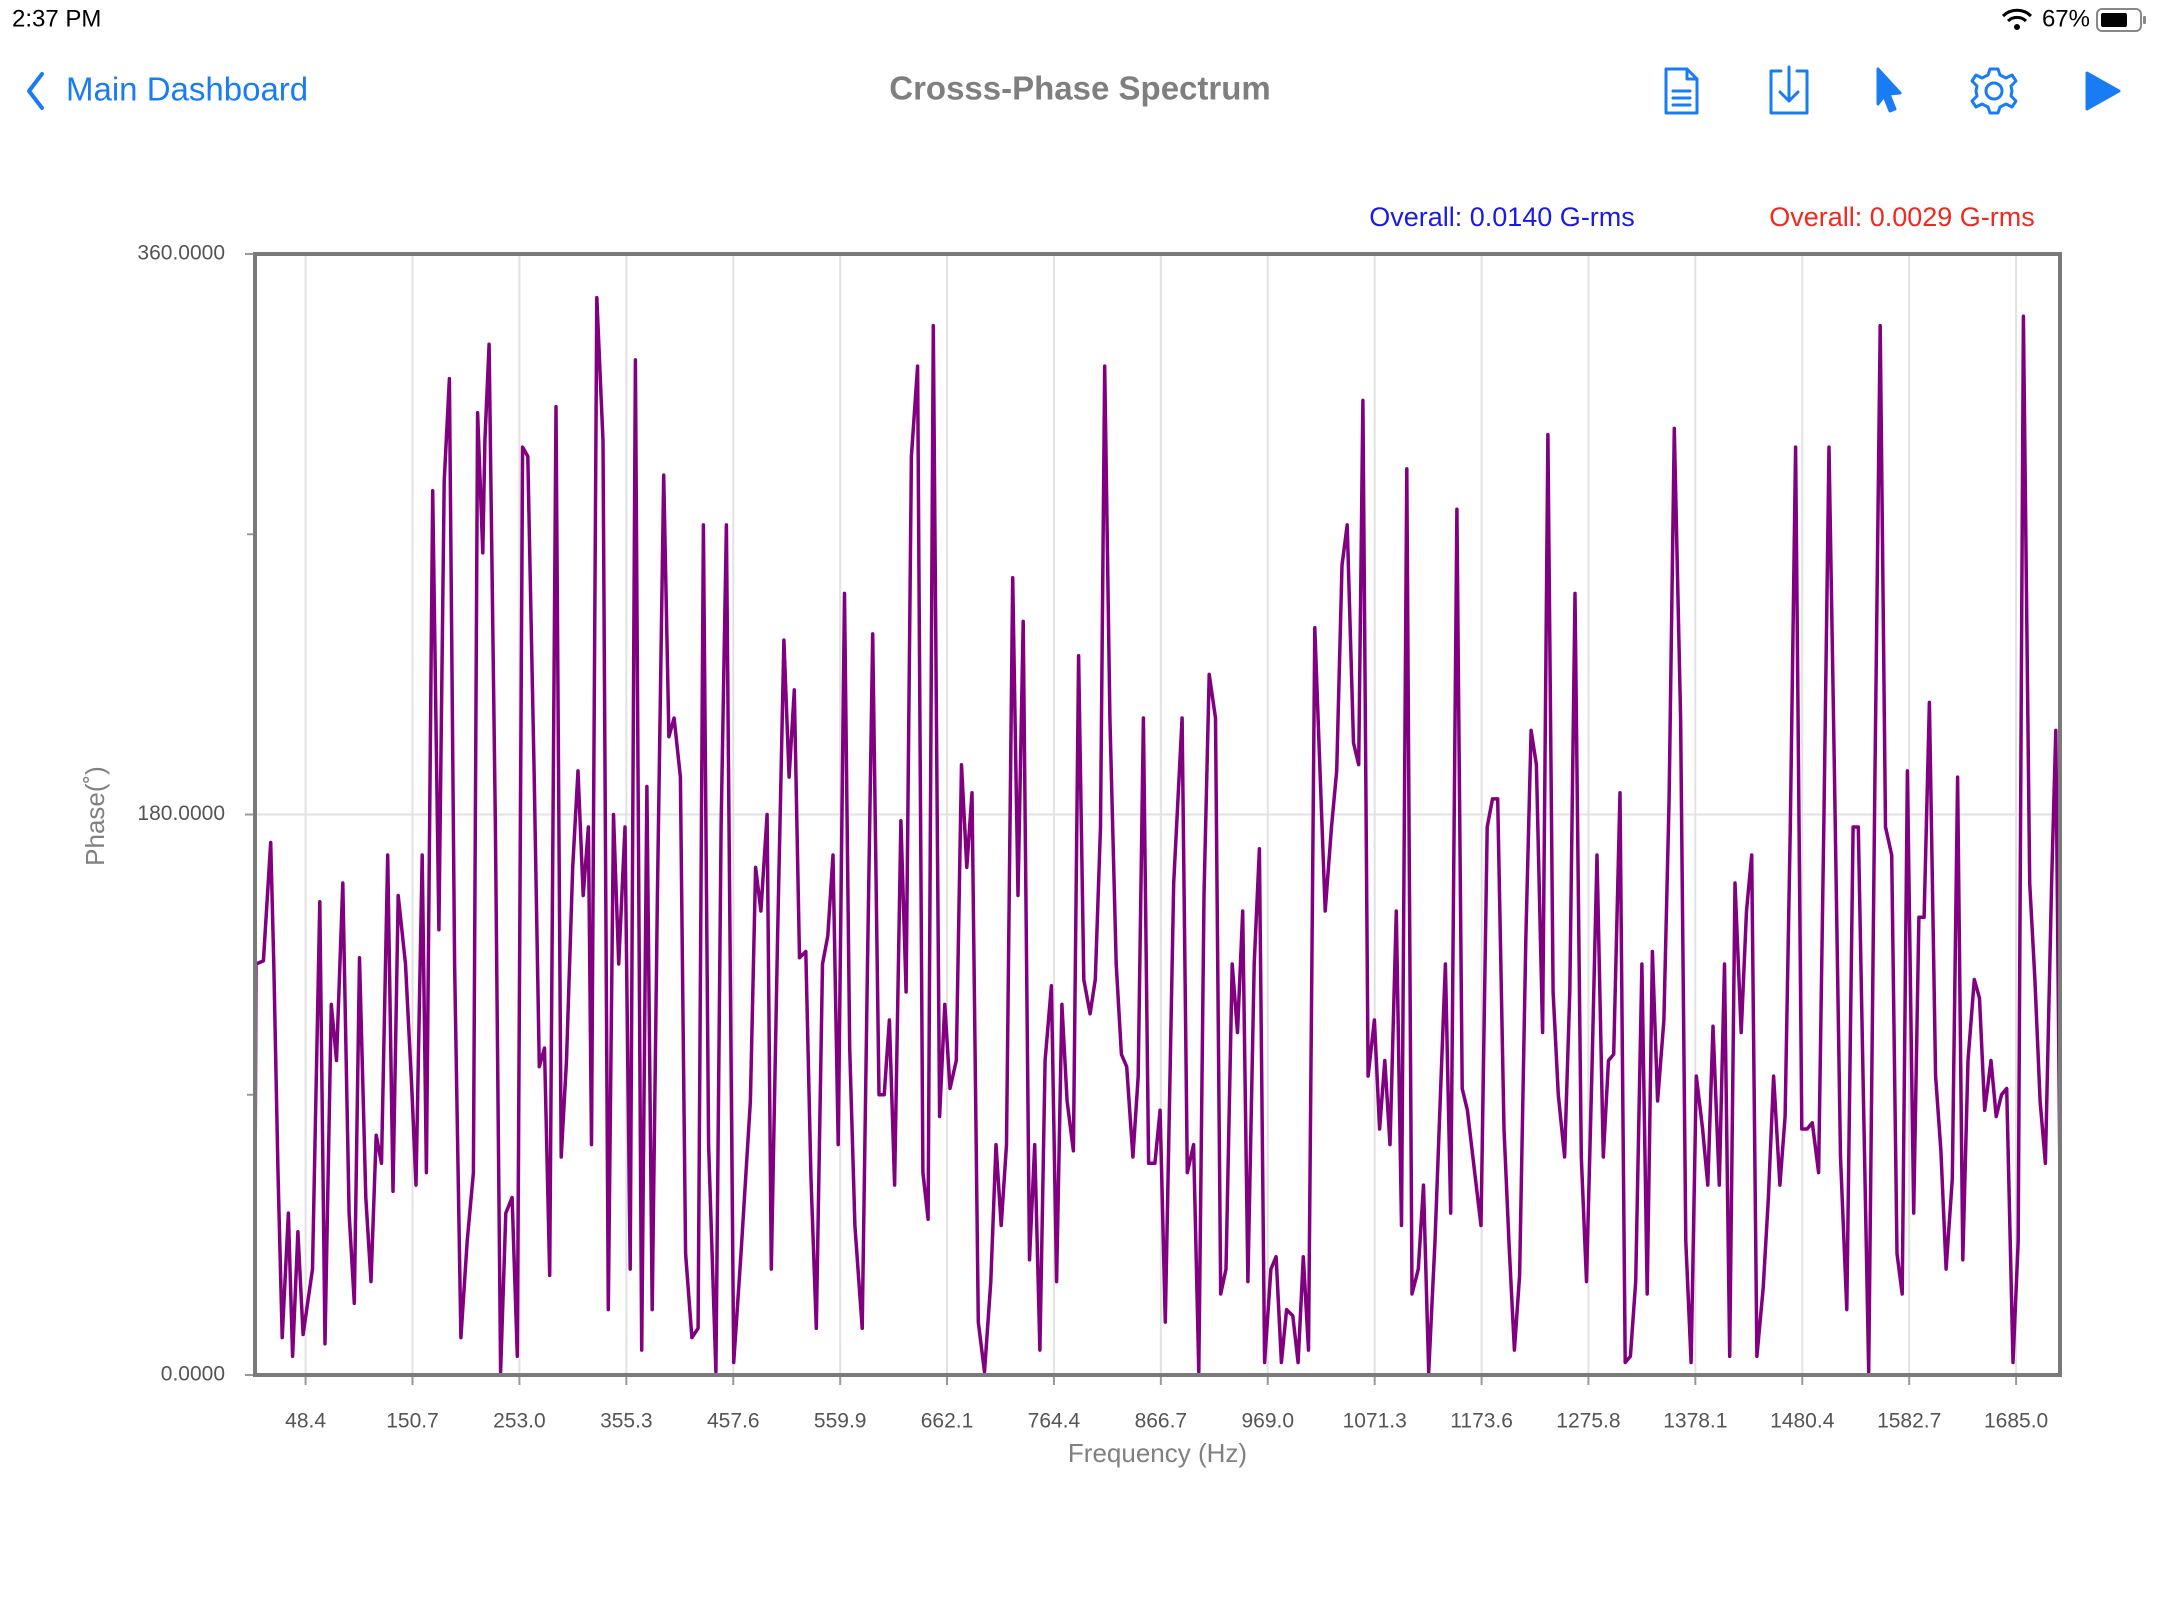  Describe the element at coordinates (2016, 1421) in the screenshot. I see `x-tick-label: 1685.0` at that location.